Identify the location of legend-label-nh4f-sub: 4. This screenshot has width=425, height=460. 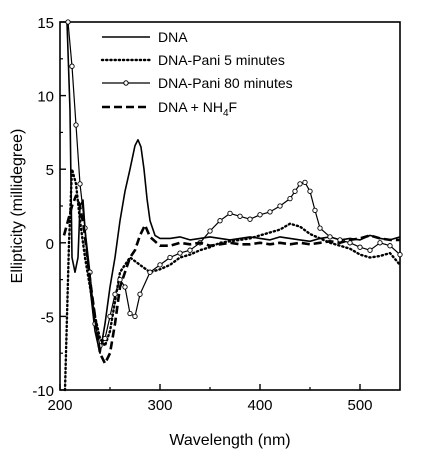
(226, 113).